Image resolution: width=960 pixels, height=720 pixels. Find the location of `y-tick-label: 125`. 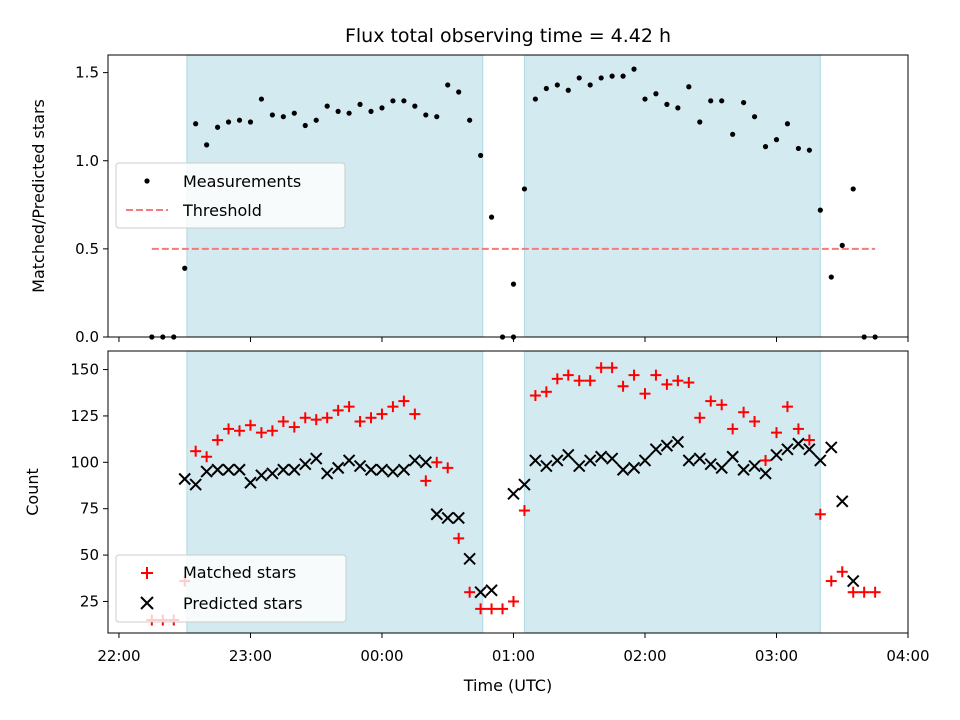

y-tick-label: 125 is located at coordinates (84, 416).